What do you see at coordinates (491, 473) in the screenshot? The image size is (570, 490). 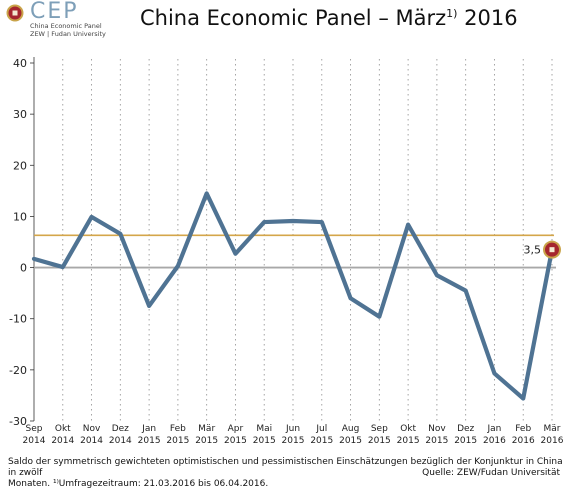 I see `source-note: Quelle: ZEW/Fudan Universität` at bounding box center [491, 473].